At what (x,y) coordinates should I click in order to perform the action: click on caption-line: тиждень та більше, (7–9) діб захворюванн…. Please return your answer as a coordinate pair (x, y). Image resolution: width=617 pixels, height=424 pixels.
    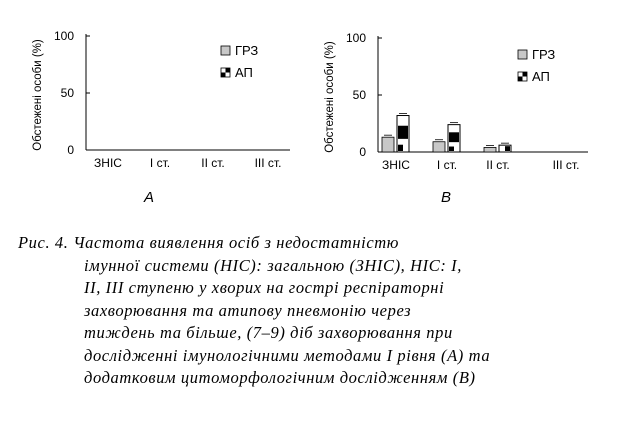
    Looking at the image, I should click on (268, 332).